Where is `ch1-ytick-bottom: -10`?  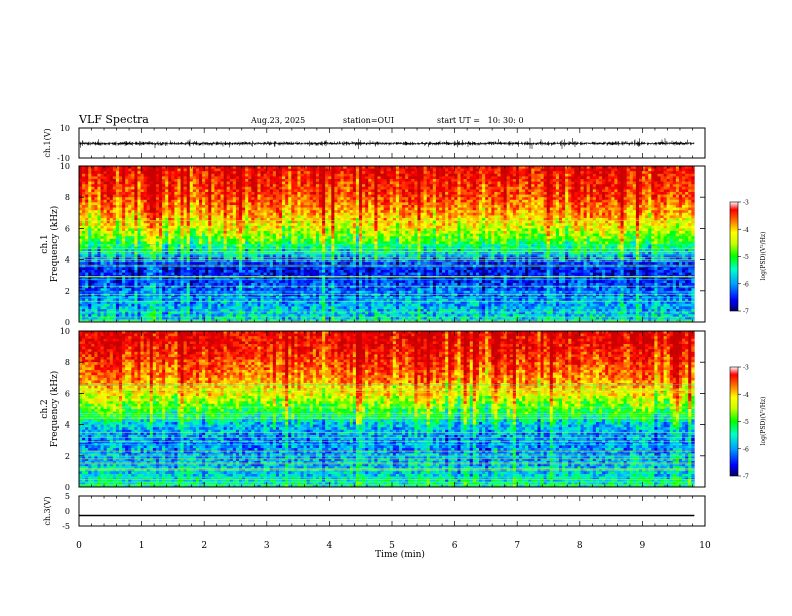 ch1-ytick-bottom: -10 is located at coordinates (63, 158).